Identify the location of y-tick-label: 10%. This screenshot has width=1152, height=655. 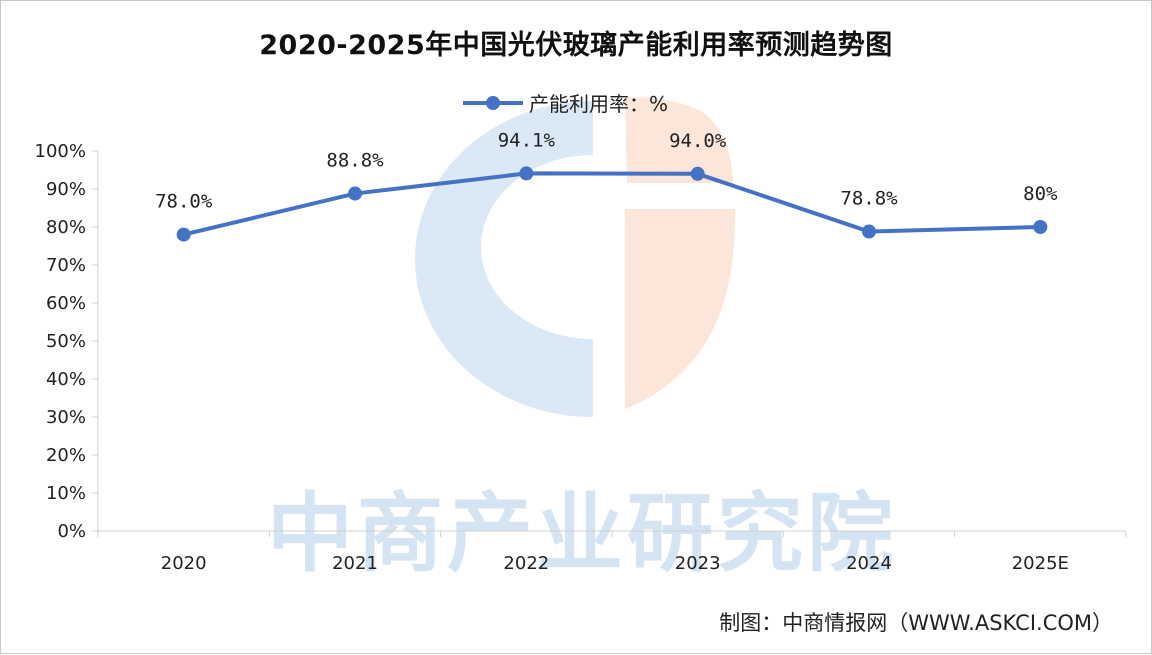
(66, 493).